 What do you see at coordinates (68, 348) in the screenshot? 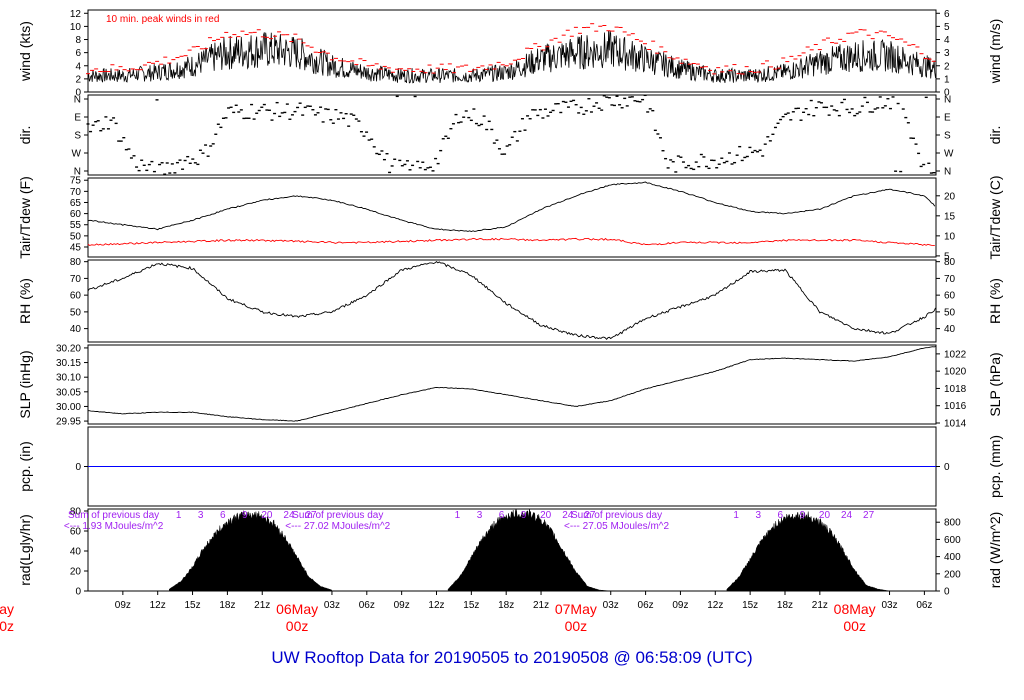
I see `left-tick-label-4-5: 30.20` at bounding box center [68, 348].